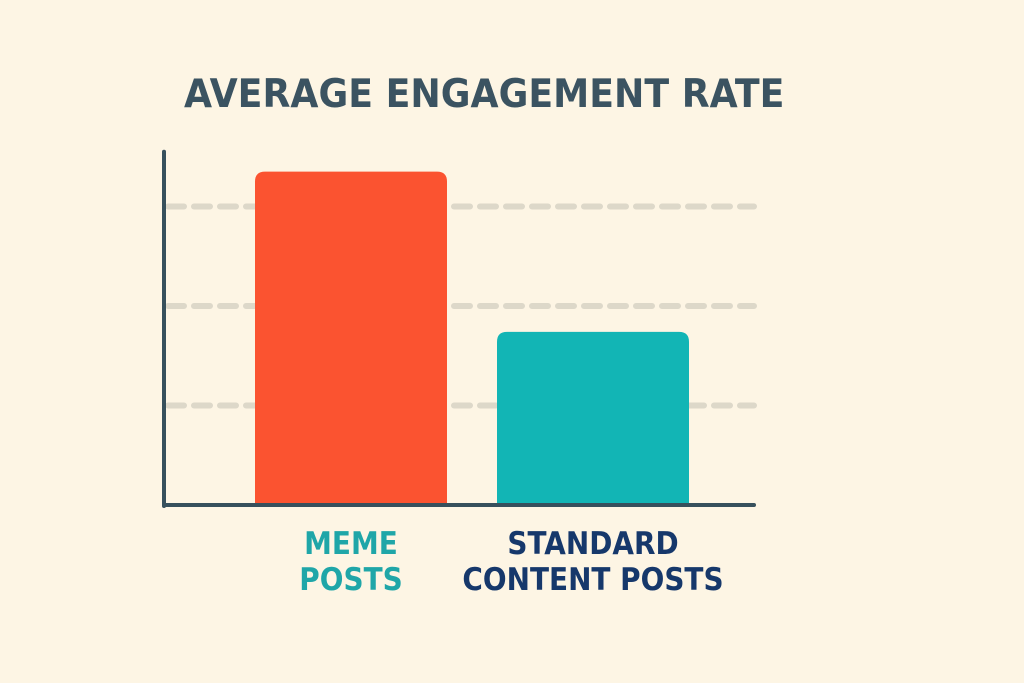 This screenshot has height=683, width=1024. What do you see at coordinates (484, 94) in the screenshot?
I see `chart-title: AVERAGE ENGAGEMENT RATE` at bounding box center [484, 94].